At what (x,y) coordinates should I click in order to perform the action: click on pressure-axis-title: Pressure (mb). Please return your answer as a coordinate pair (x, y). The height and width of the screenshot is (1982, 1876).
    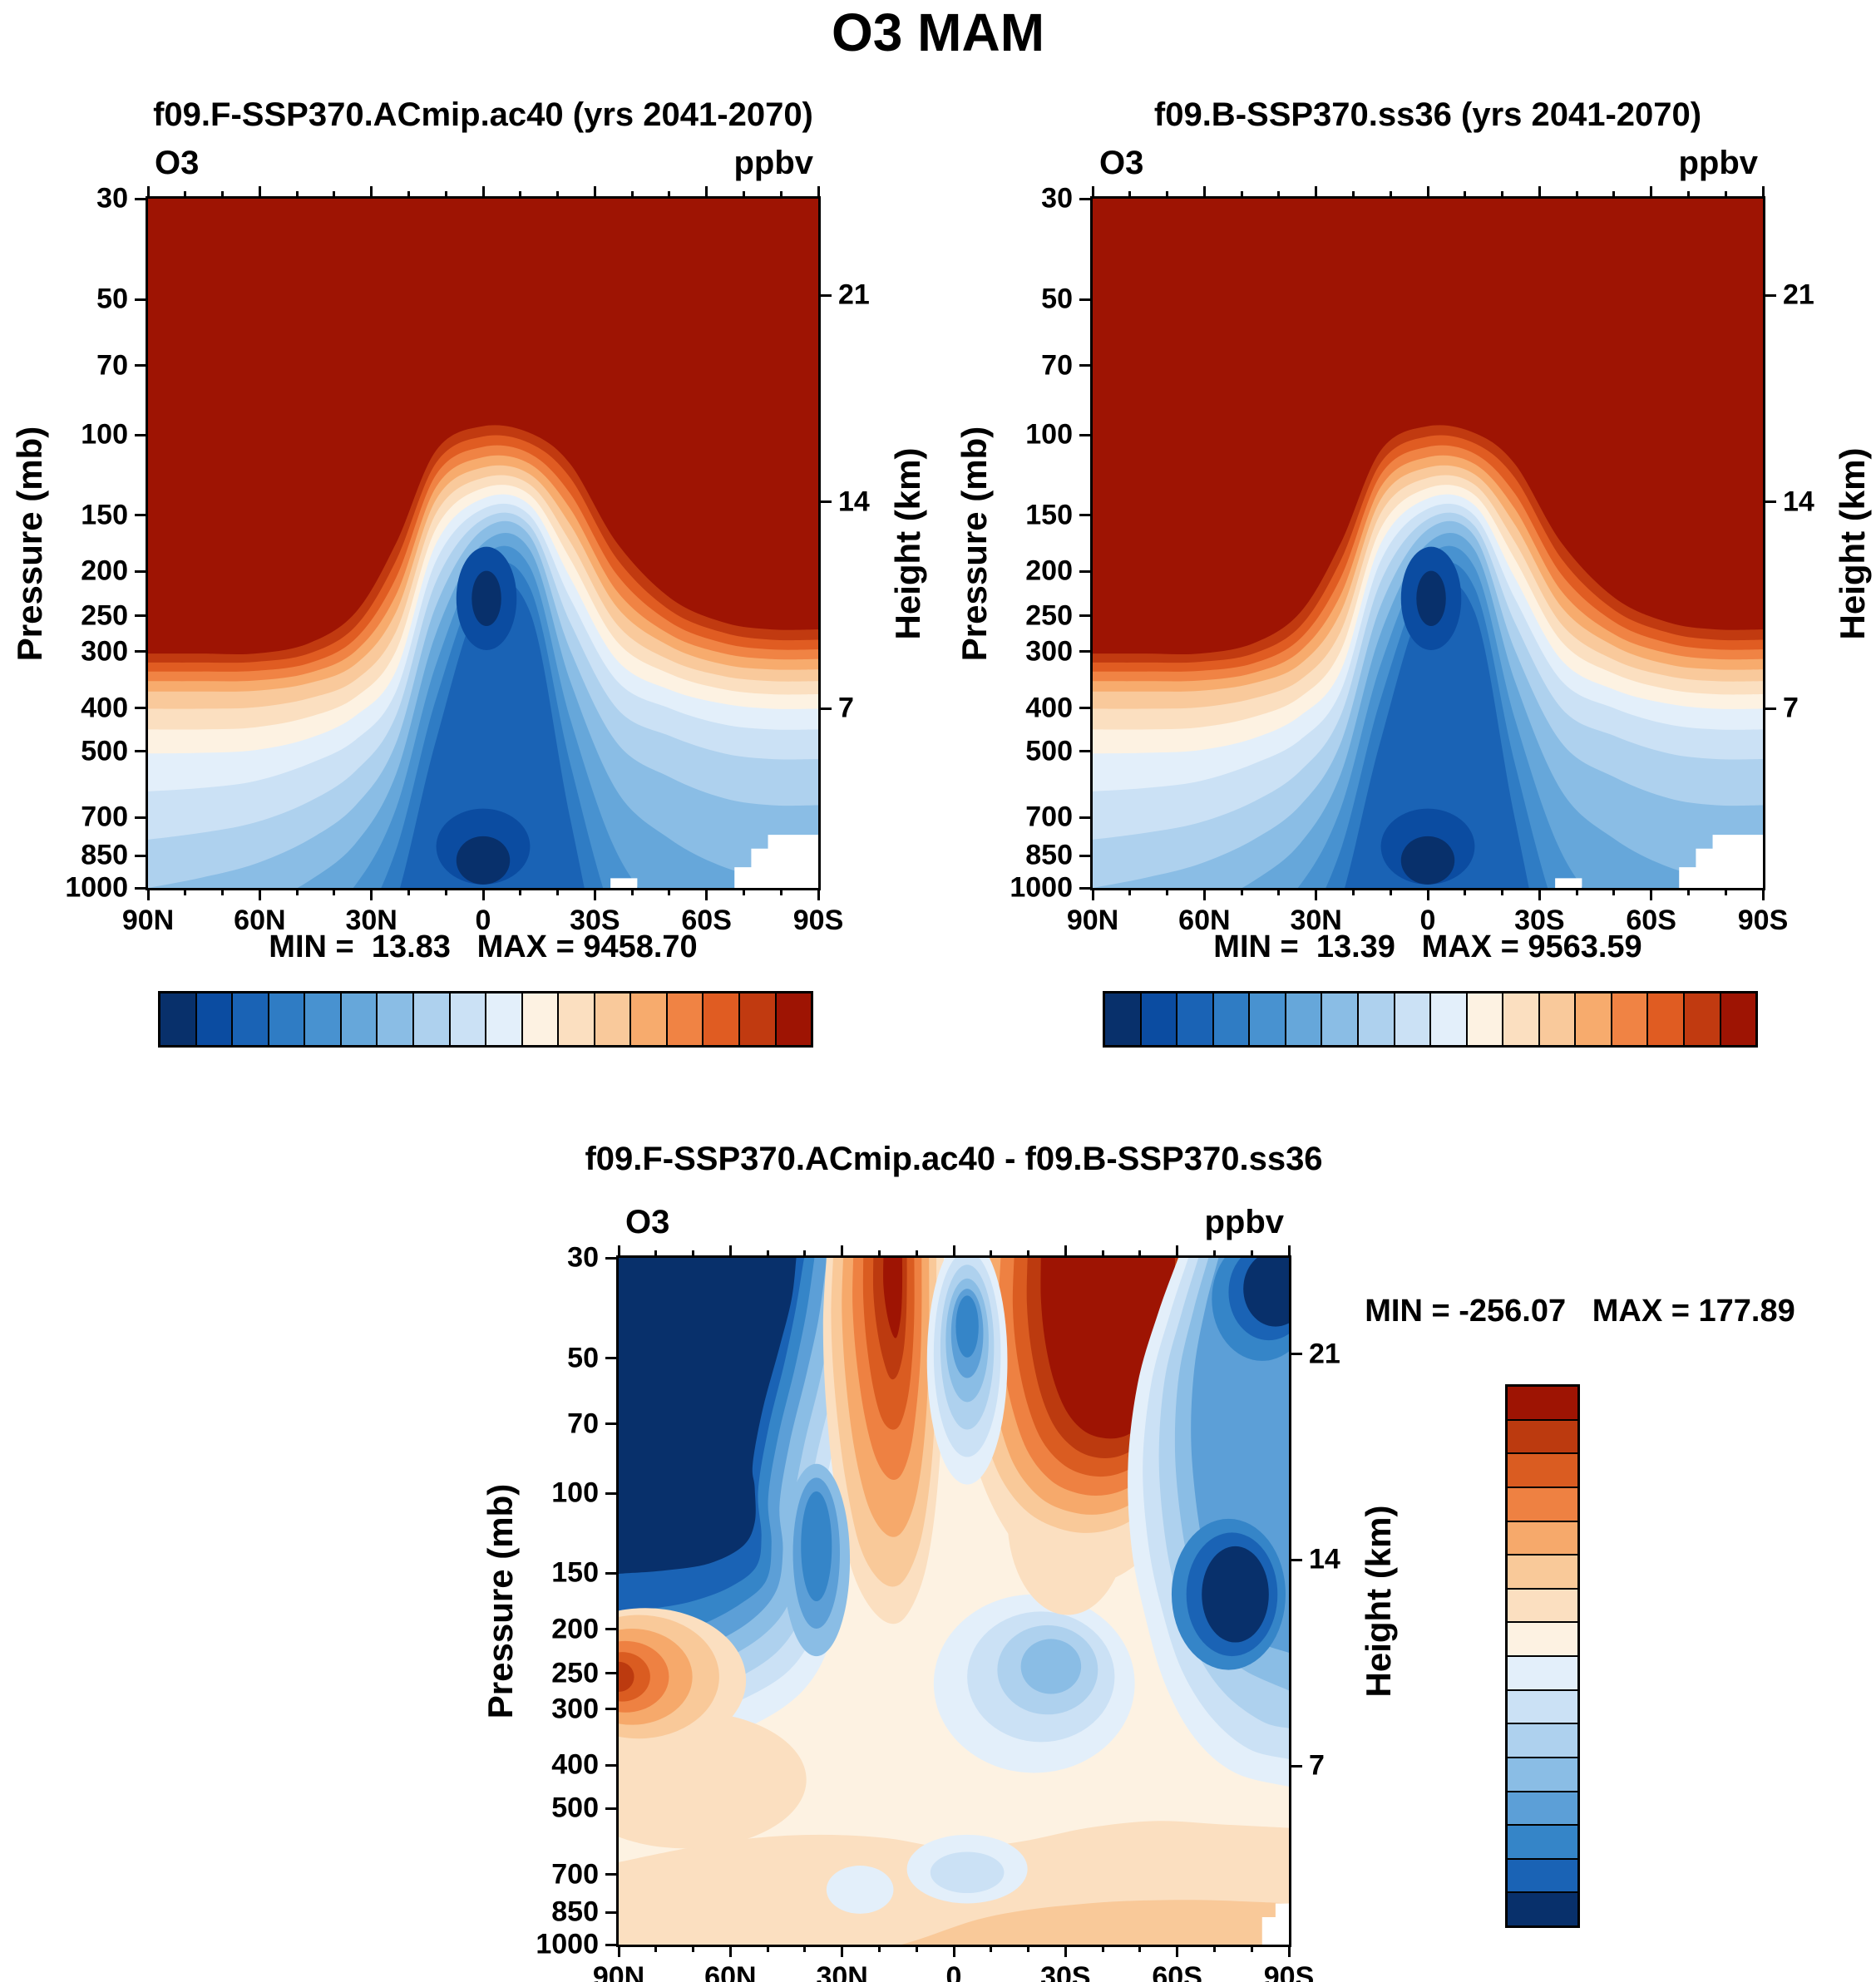
    Looking at the image, I should click on (974, 543).